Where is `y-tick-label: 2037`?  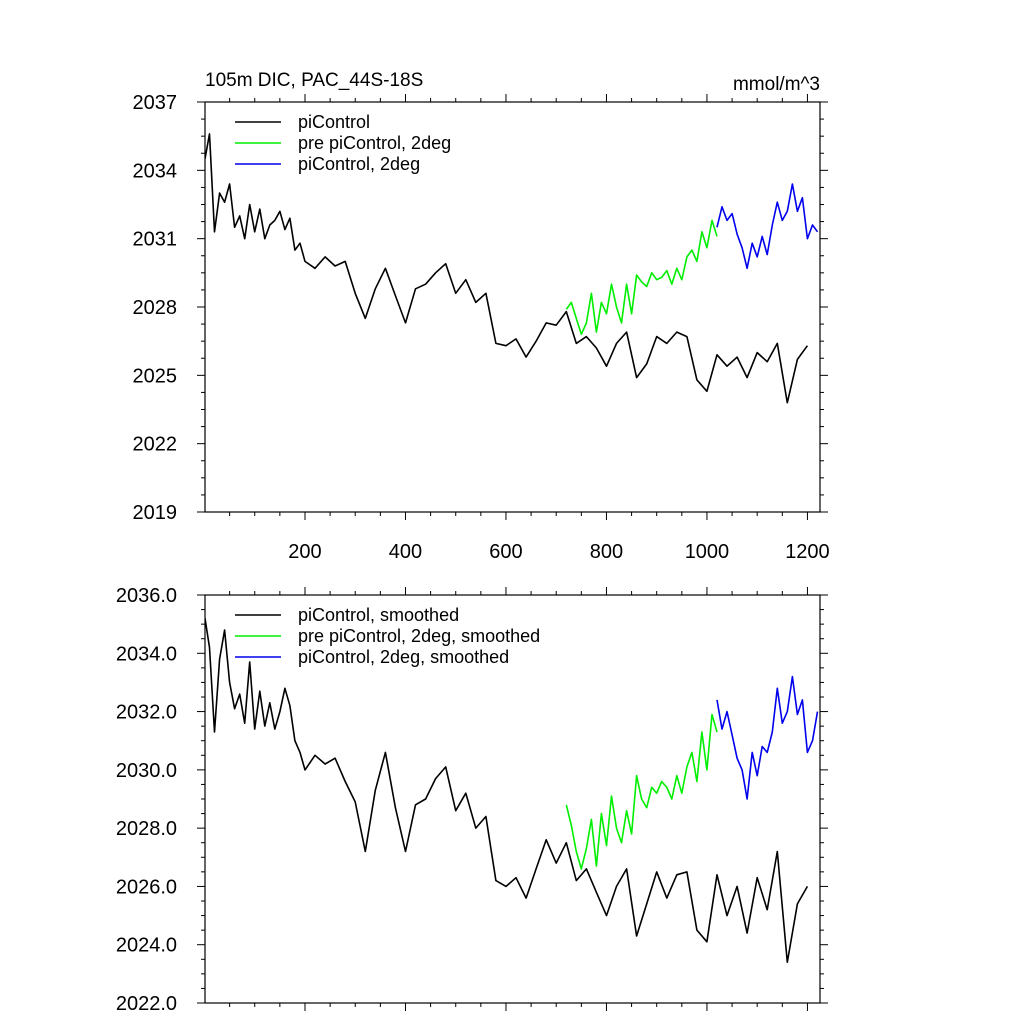
y-tick-label: 2037 is located at coordinates (155, 103).